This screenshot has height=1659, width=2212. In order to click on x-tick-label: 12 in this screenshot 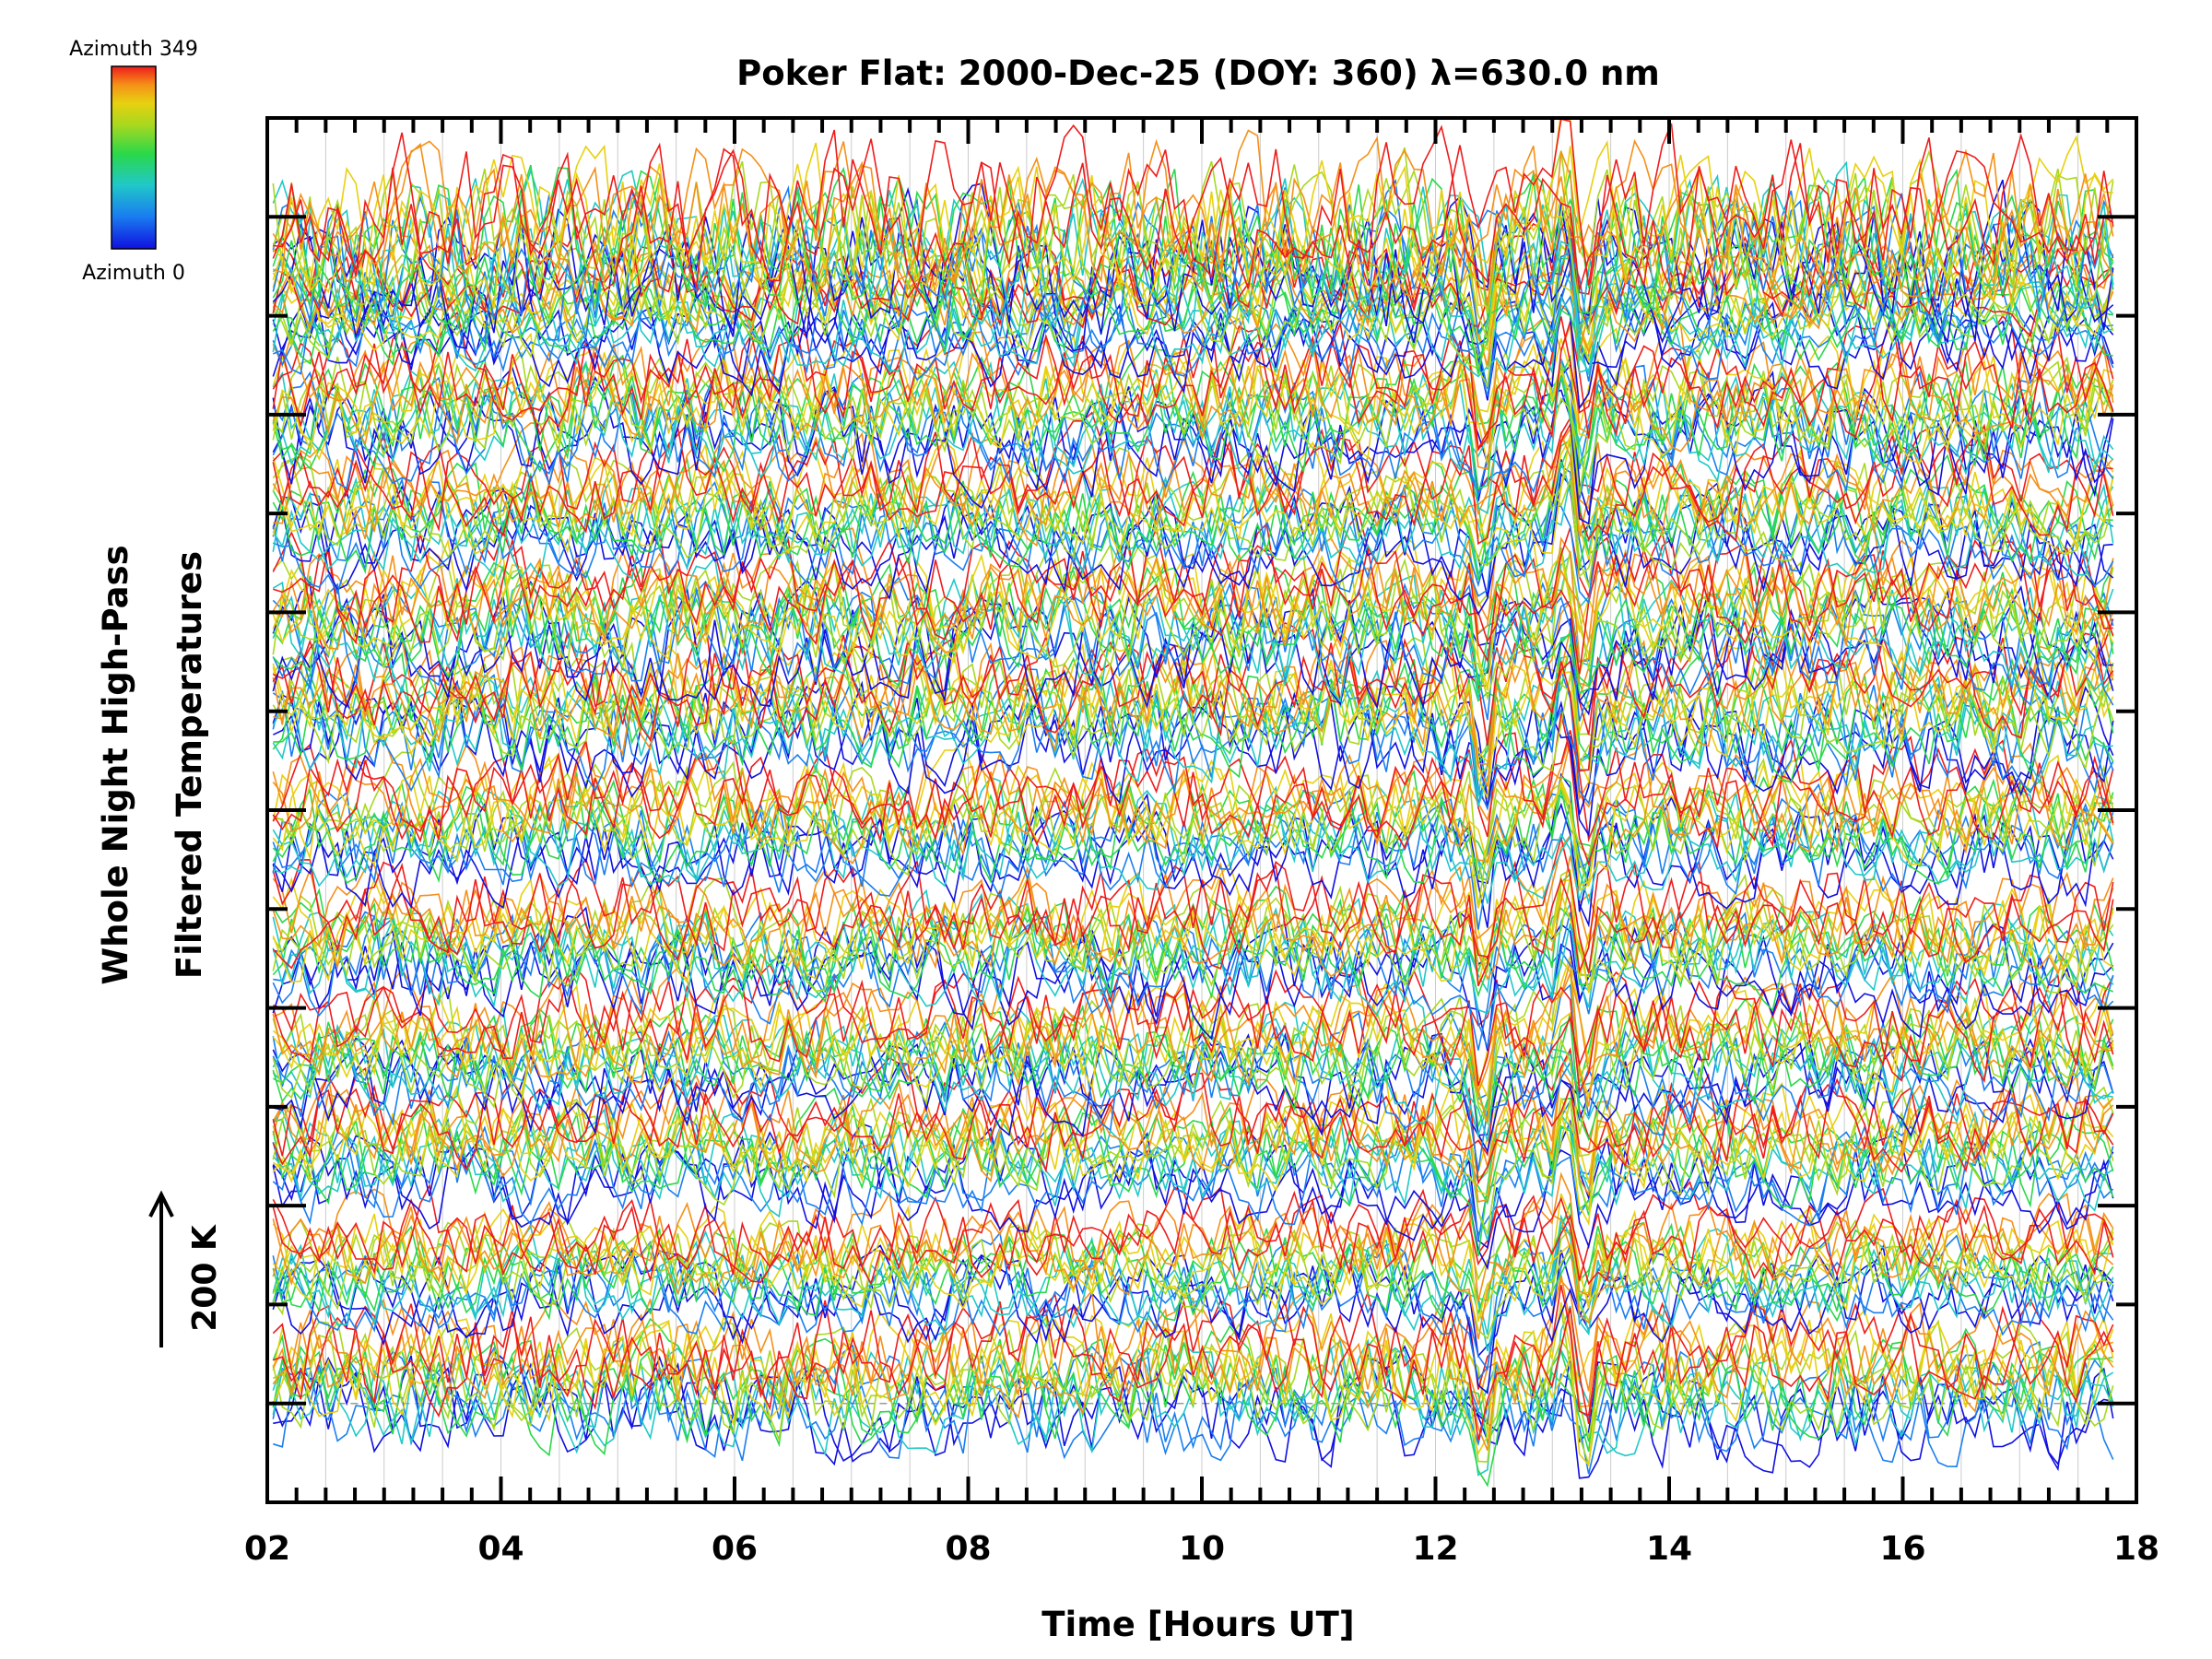, I will do `click(1435, 1549)`.